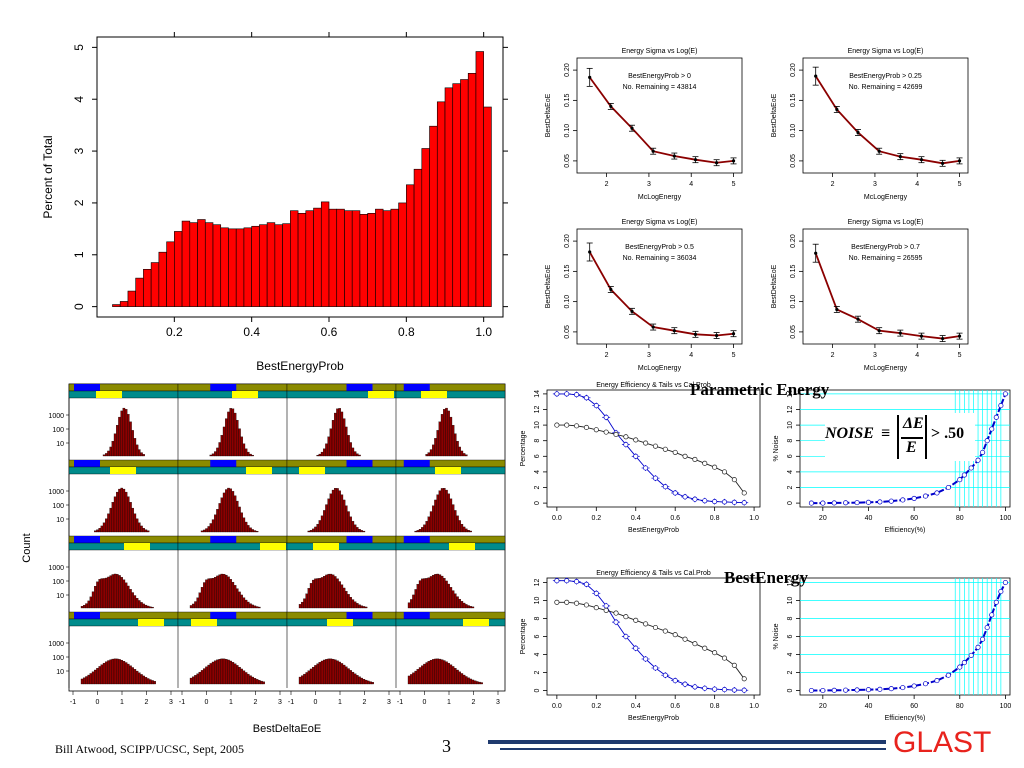  What do you see at coordinates (58, 430) in the screenshot?
I see `trellis-ytick-label: 100` at bounding box center [58, 430].